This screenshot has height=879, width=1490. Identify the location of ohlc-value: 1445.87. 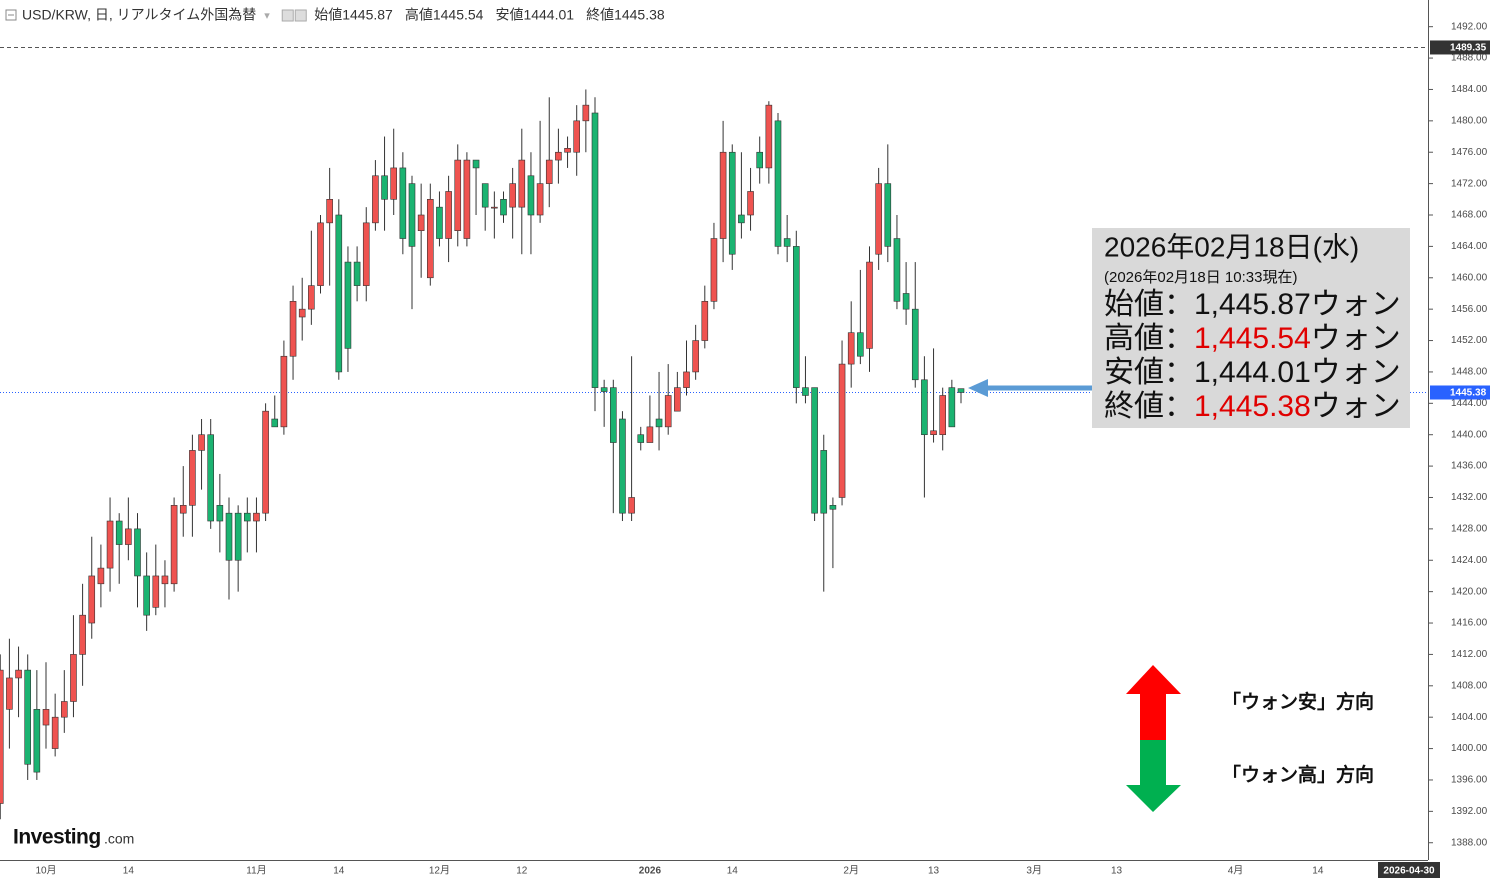
(367, 15).